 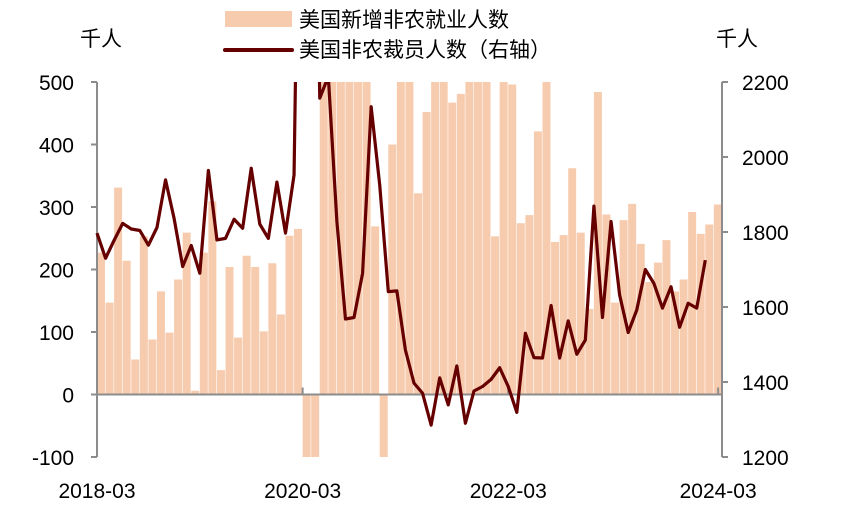 I want to click on left-tick-label: 400, so click(x=56, y=146).